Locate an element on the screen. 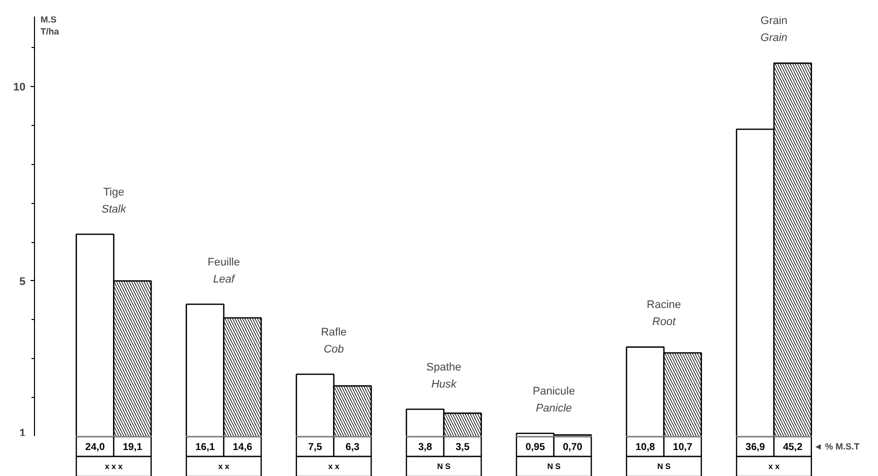 This screenshot has height=476, width=878. x-tick-label: Grain Grain is located at coordinates (774, 29).